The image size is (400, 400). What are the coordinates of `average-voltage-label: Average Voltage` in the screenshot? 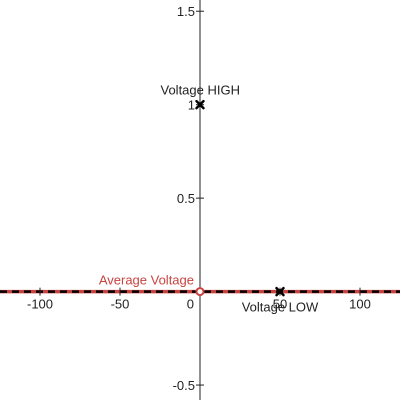 It's located at (146, 280).